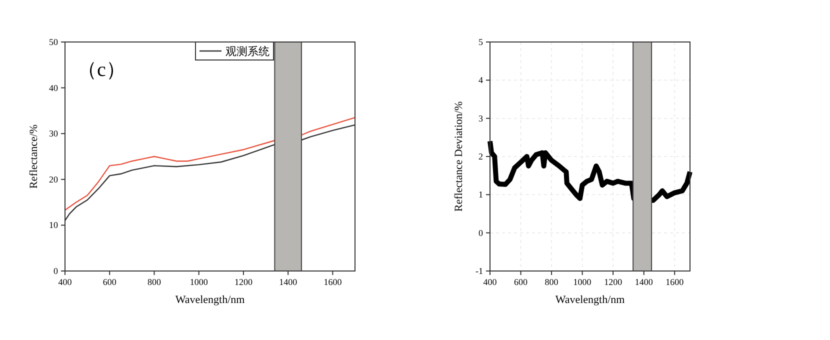 This screenshot has height=340, width=830. What do you see at coordinates (480, 157) in the screenshot?
I see `y-tick-label: 2` at bounding box center [480, 157].